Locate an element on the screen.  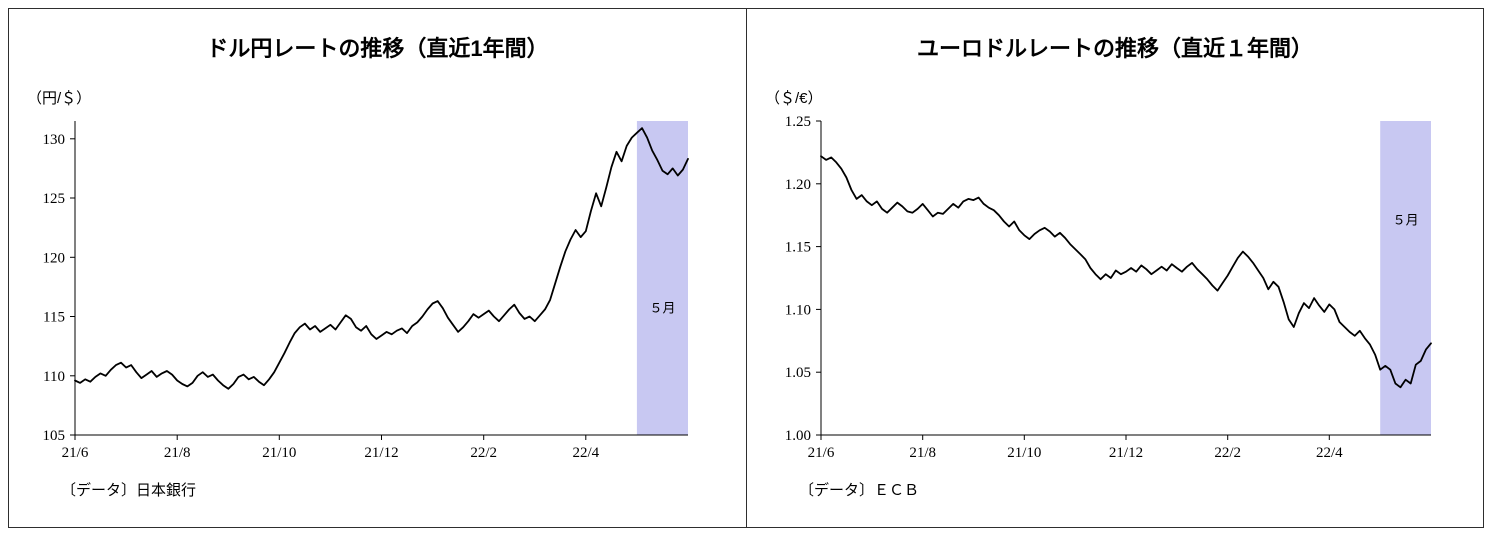
y-tick-label: 105 is located at coordinates (54, 436).